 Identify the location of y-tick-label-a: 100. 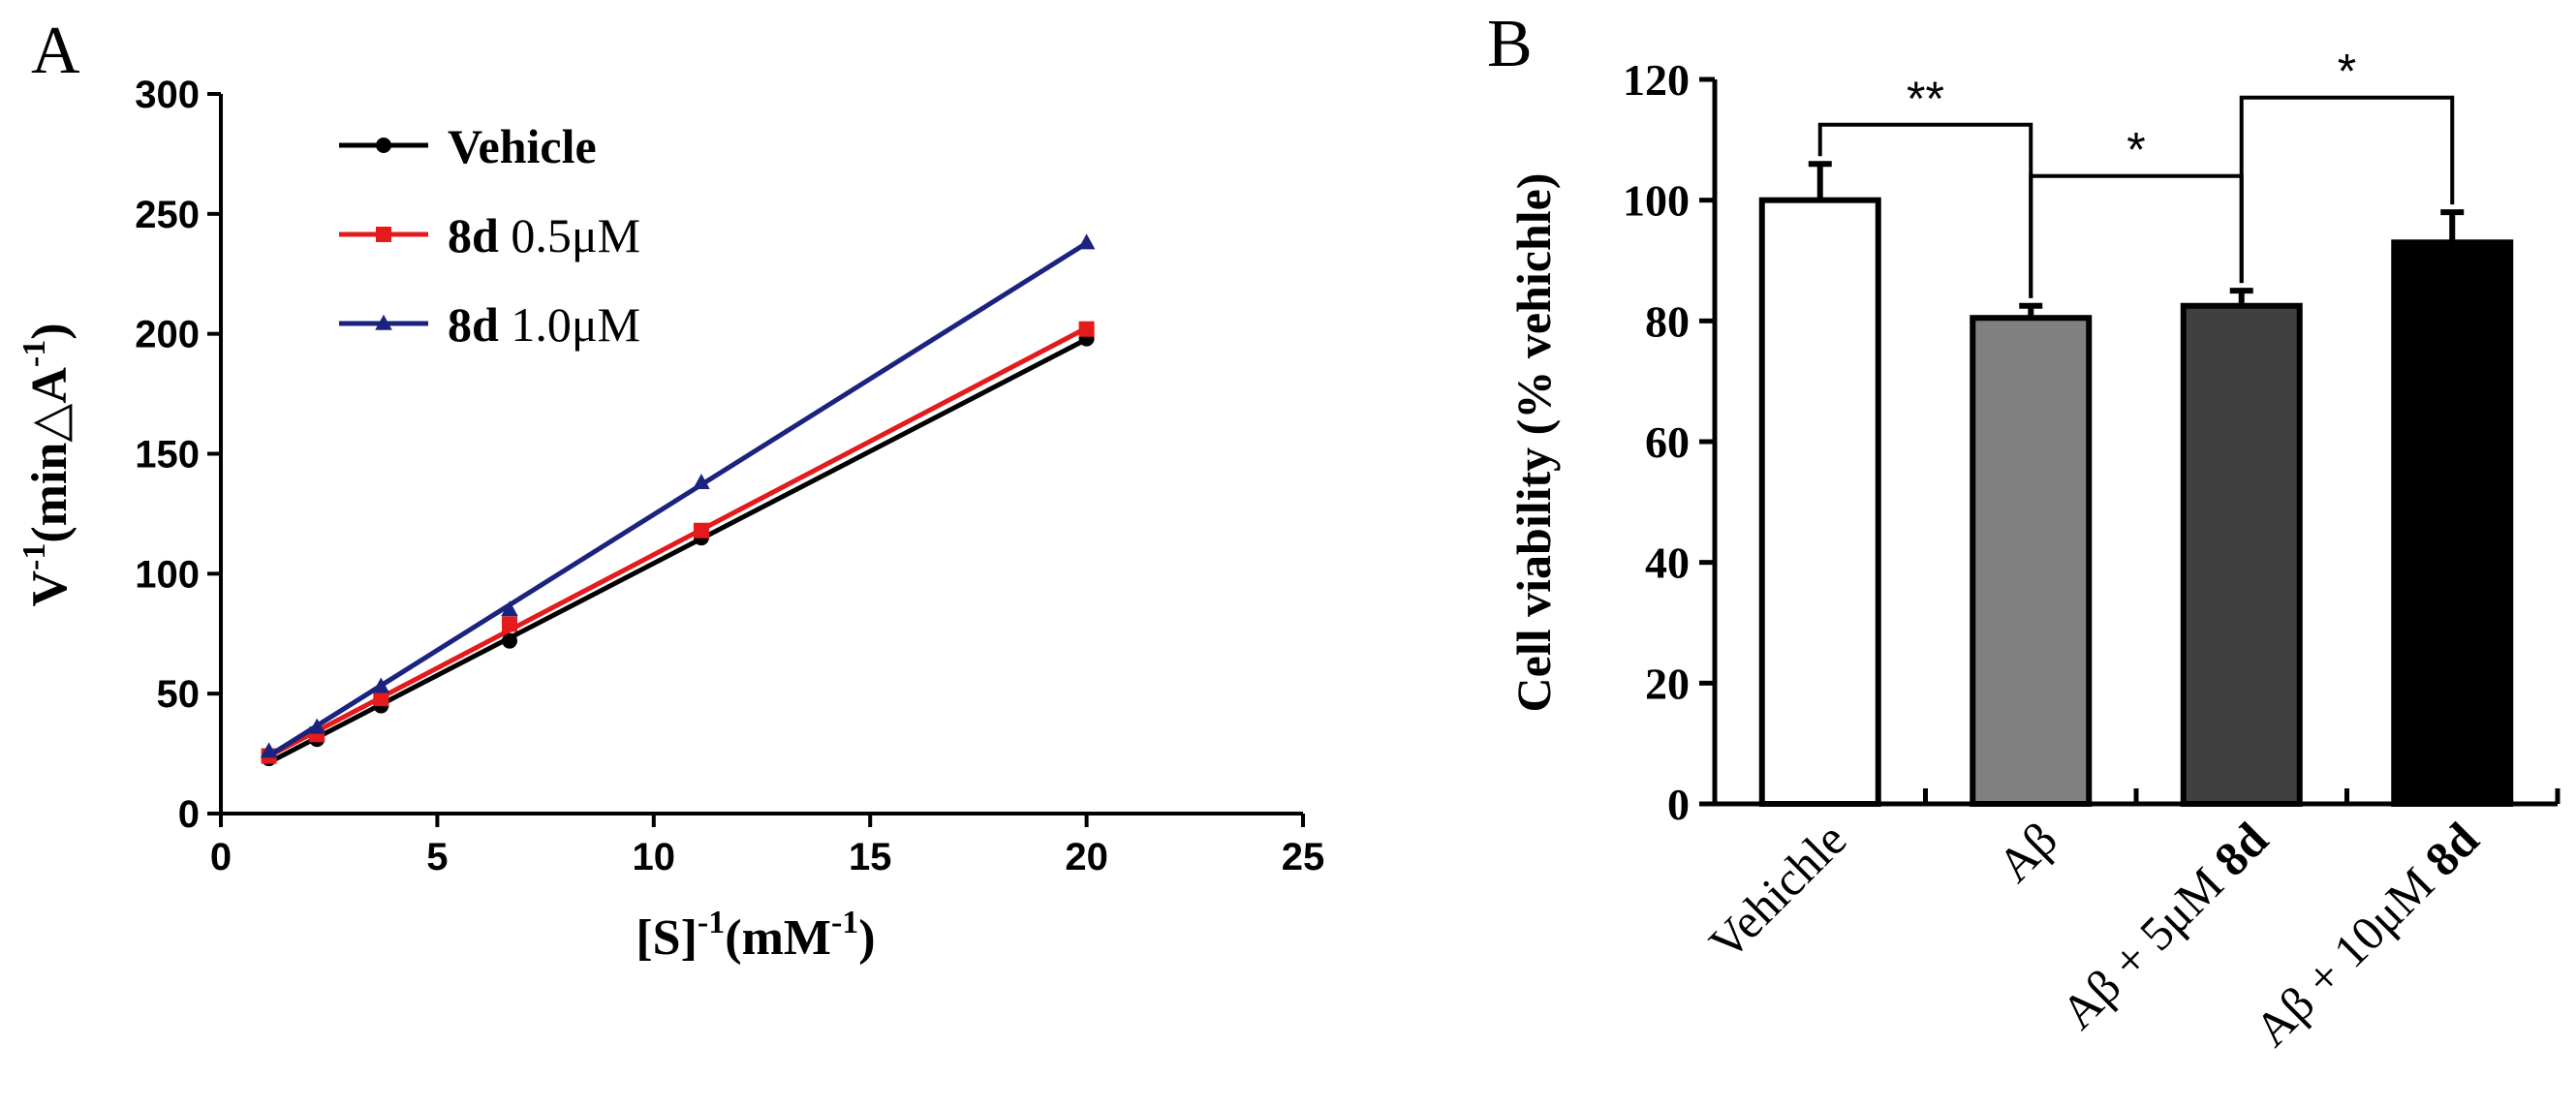
(167, 574).